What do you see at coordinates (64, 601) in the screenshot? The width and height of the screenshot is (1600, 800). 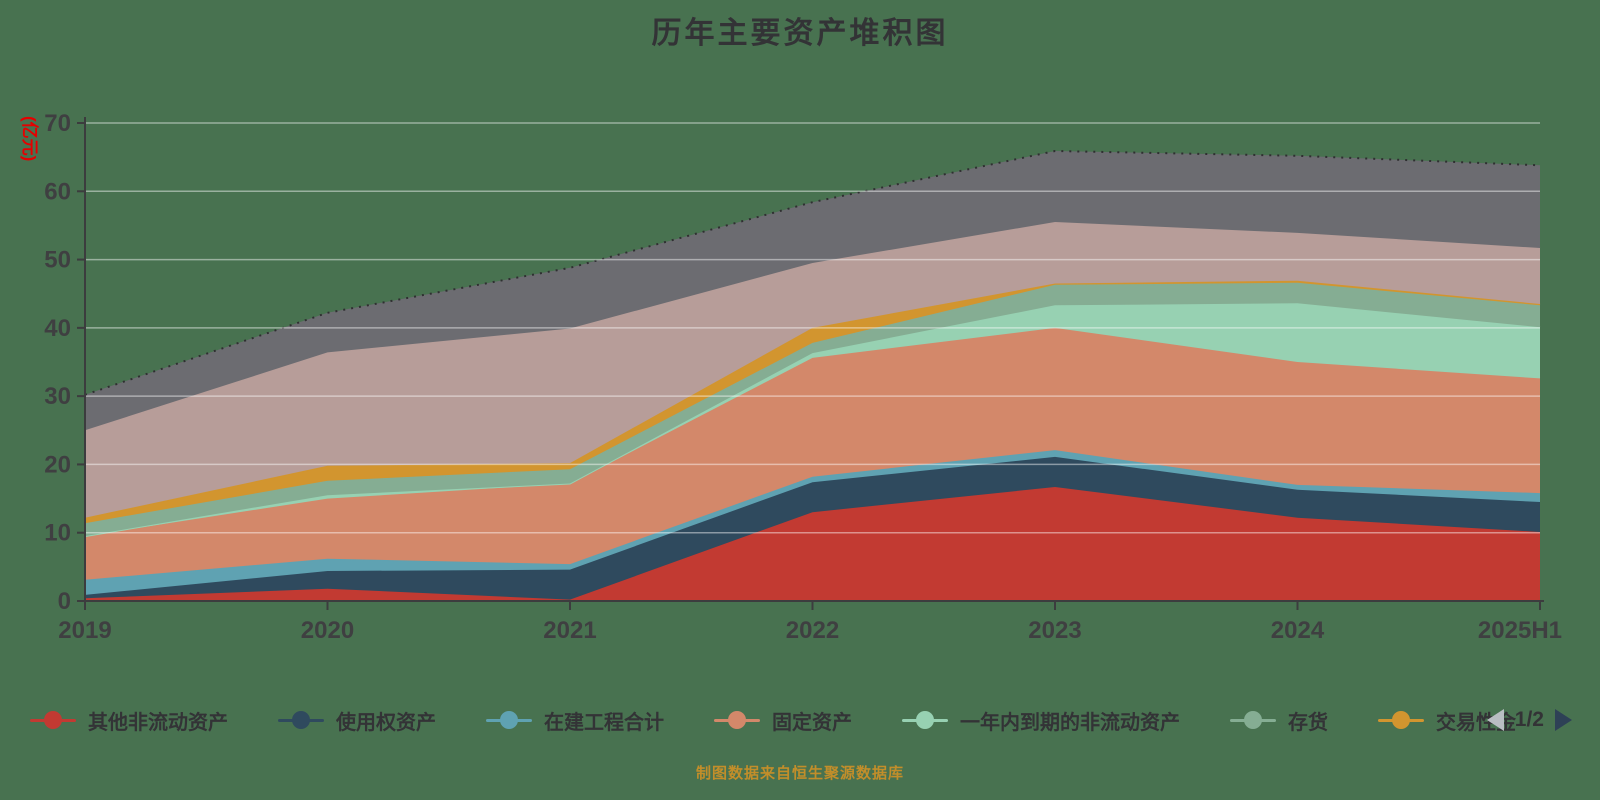 I see `y-tick-label: 0` at bounding box center [64, 601].